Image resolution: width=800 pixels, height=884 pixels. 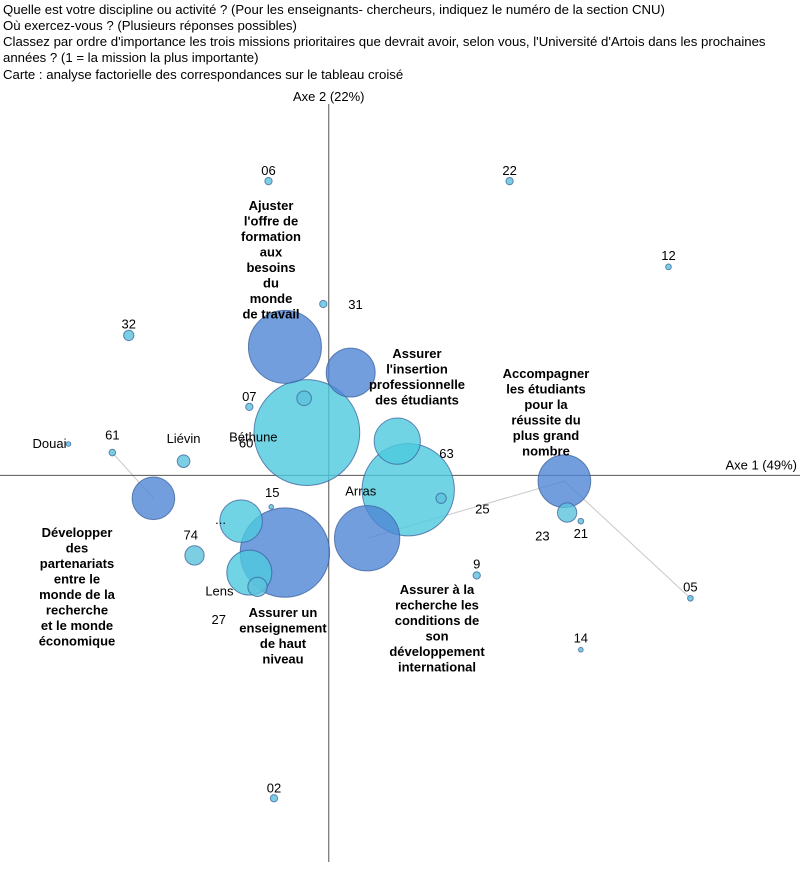 I want to click on modality-label: 05, so click(x=690, y=586).